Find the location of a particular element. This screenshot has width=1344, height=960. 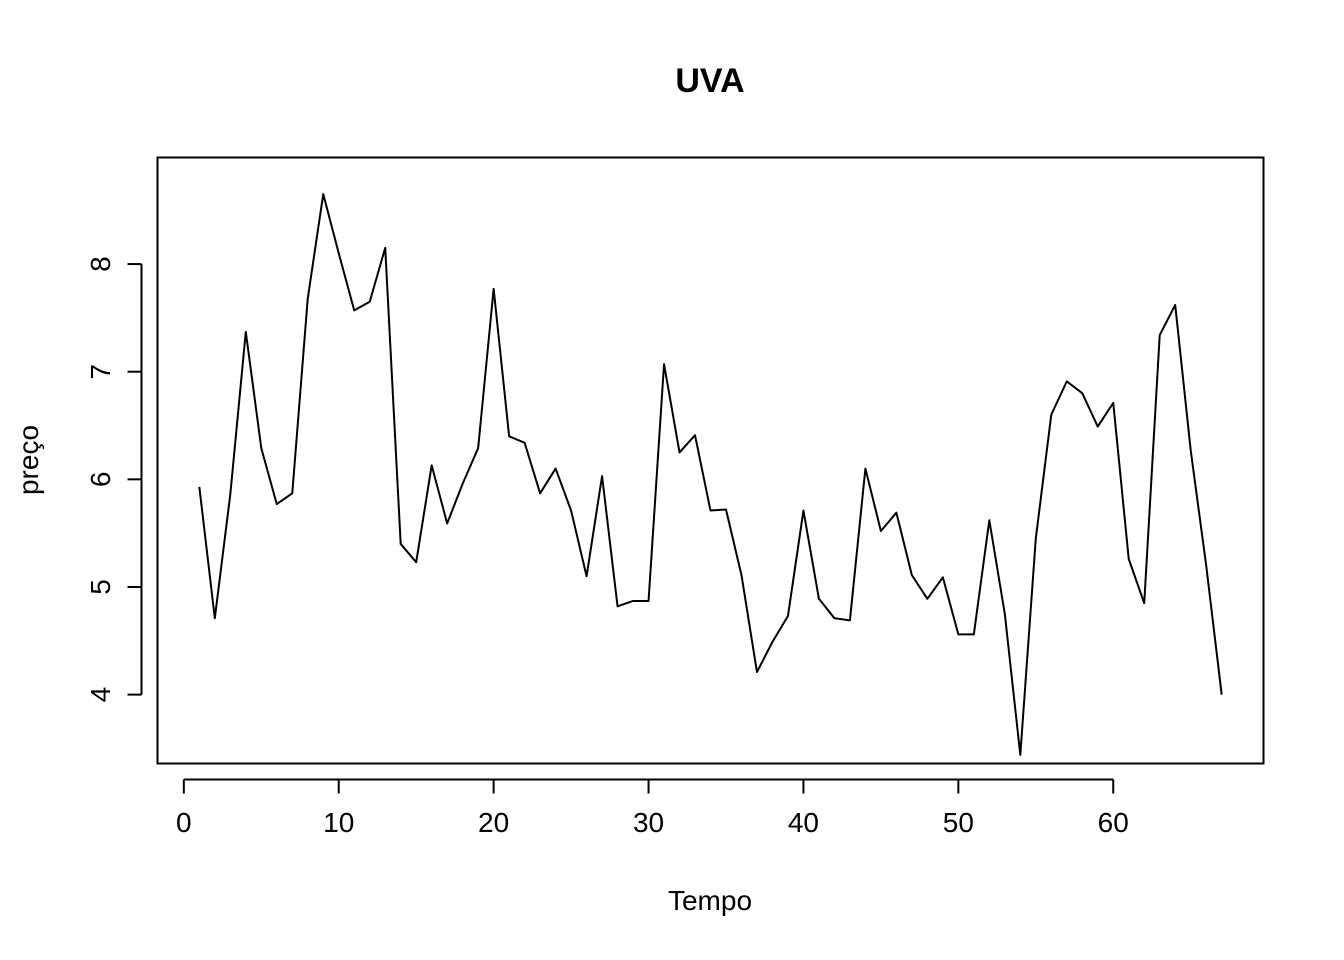

y-tick-label: 6 is located at coordinates (100, 480).